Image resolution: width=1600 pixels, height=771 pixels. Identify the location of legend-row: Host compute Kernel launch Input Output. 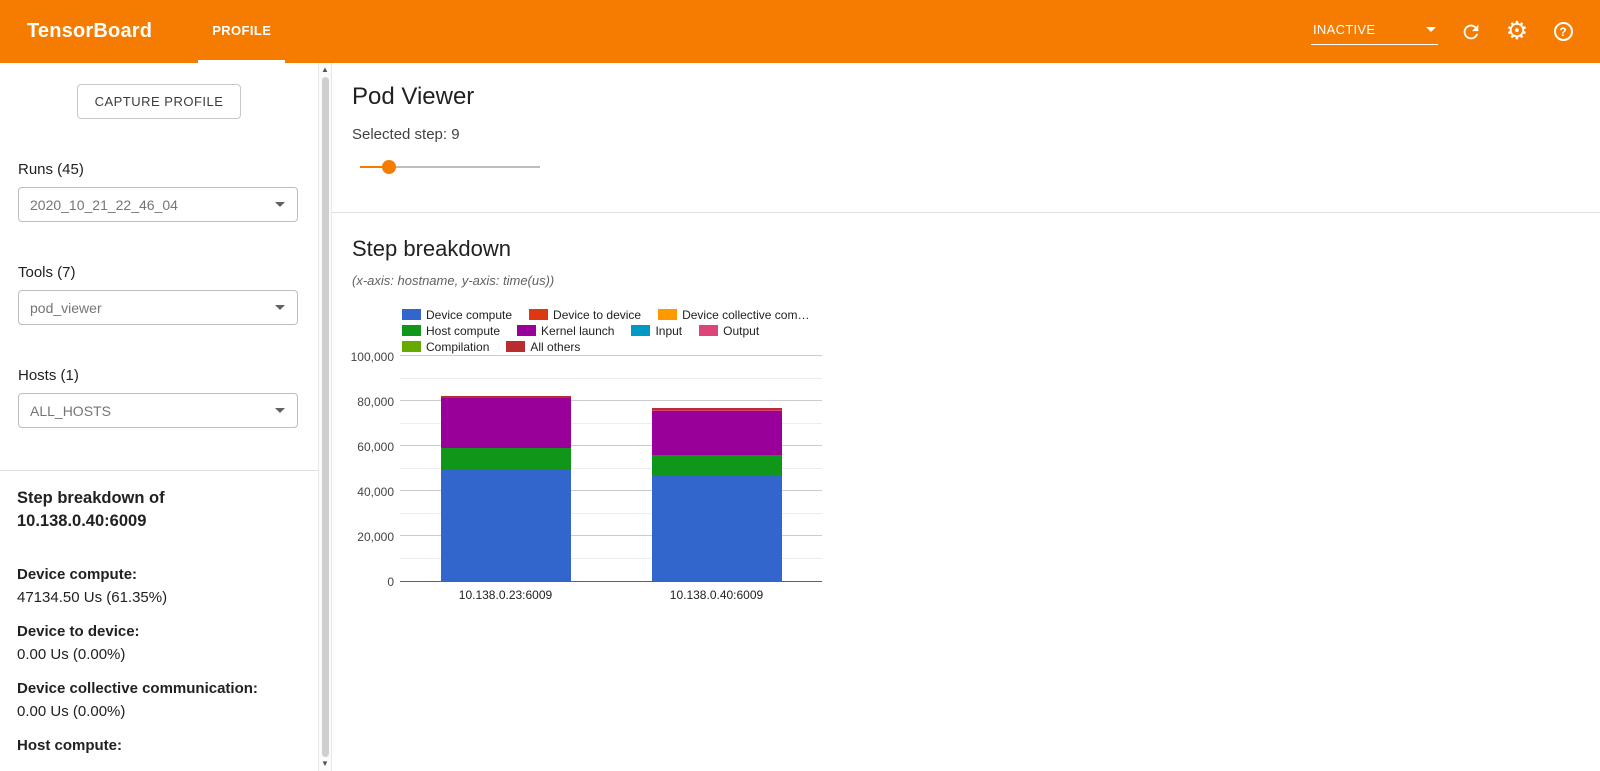
(1001, 330).